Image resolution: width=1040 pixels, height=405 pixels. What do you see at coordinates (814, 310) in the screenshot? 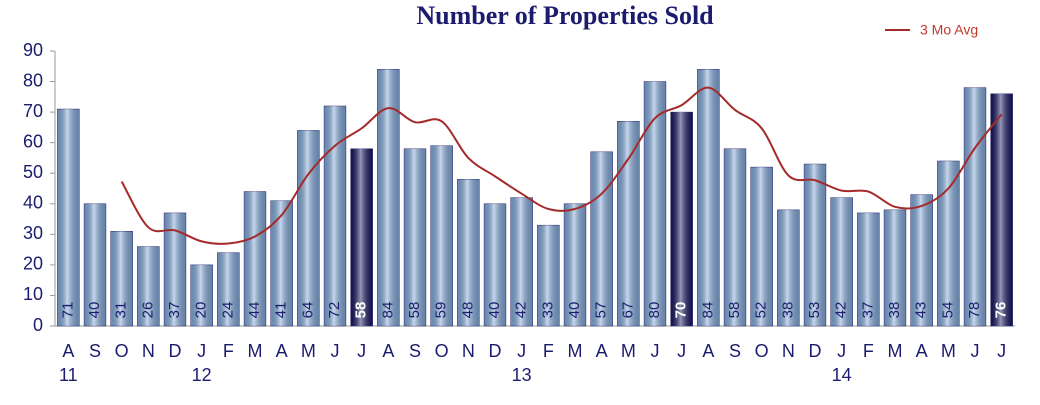
I see `data-label: 53` at bounding box center [814, 310].